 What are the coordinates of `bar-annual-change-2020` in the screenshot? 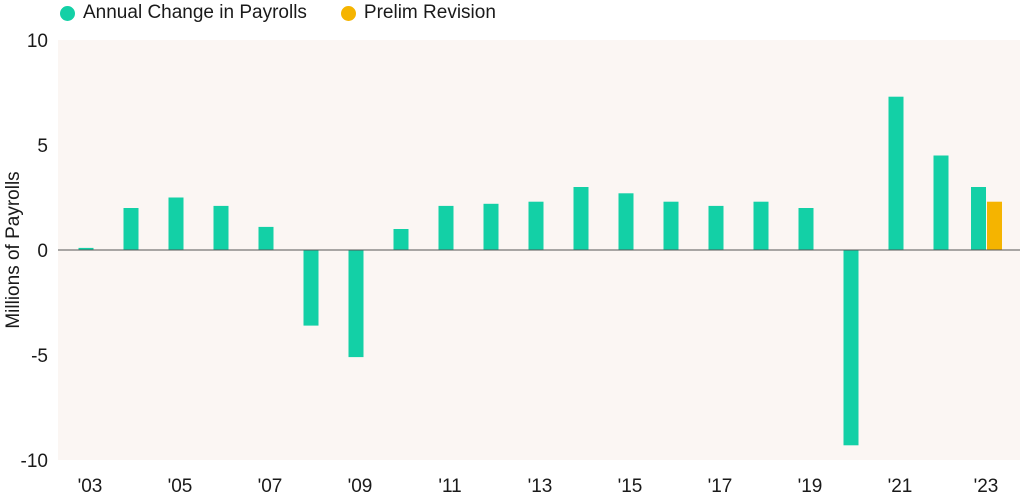 It's located at (851, 348).